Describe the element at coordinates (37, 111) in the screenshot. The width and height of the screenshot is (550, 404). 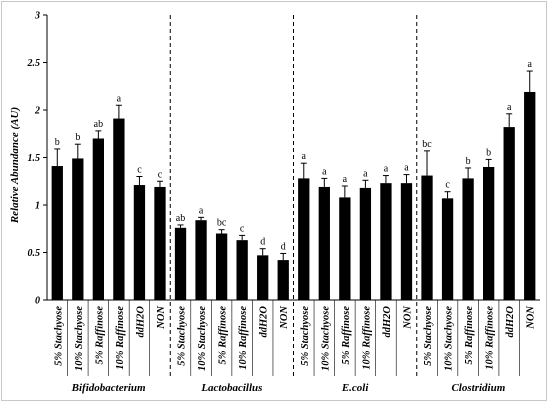
I see `y-tick-label: 2` at that location.